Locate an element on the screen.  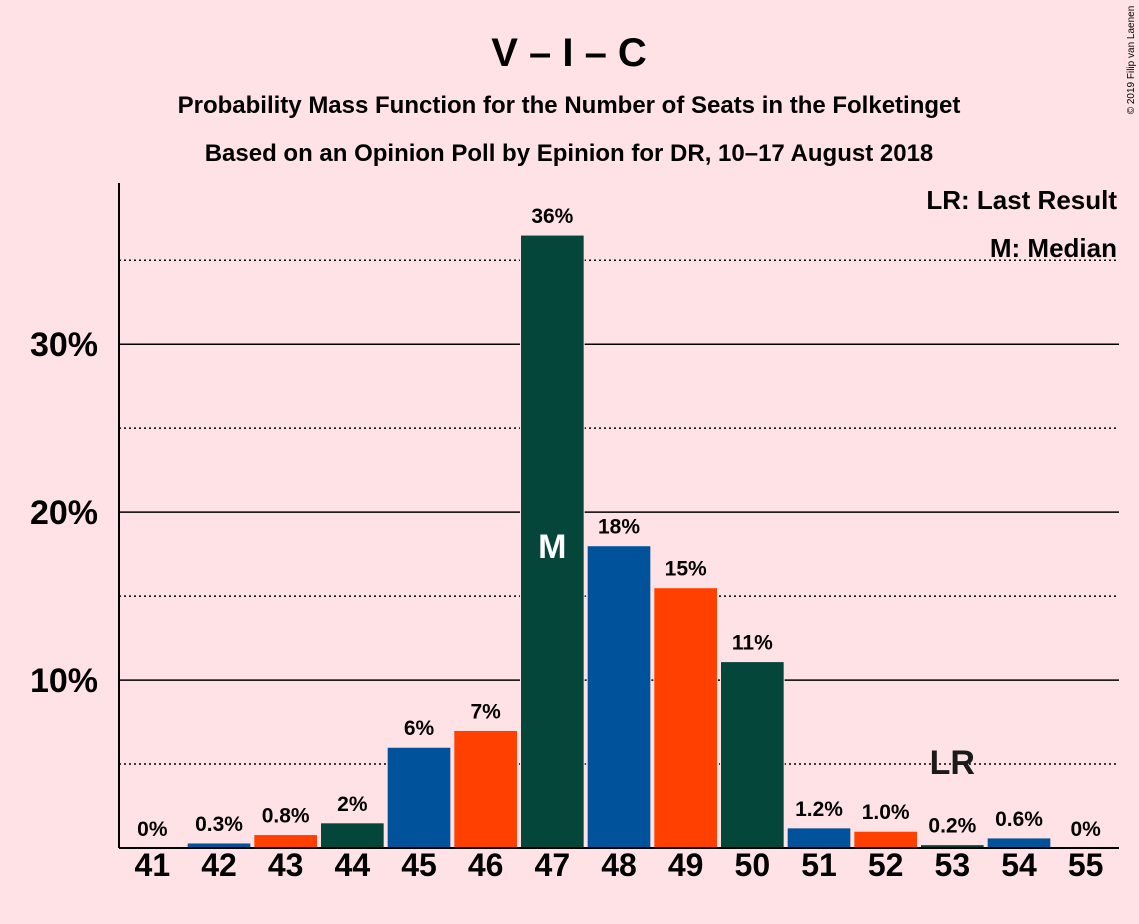
x-tick-label: 43 is located at coordinates (286, 865).